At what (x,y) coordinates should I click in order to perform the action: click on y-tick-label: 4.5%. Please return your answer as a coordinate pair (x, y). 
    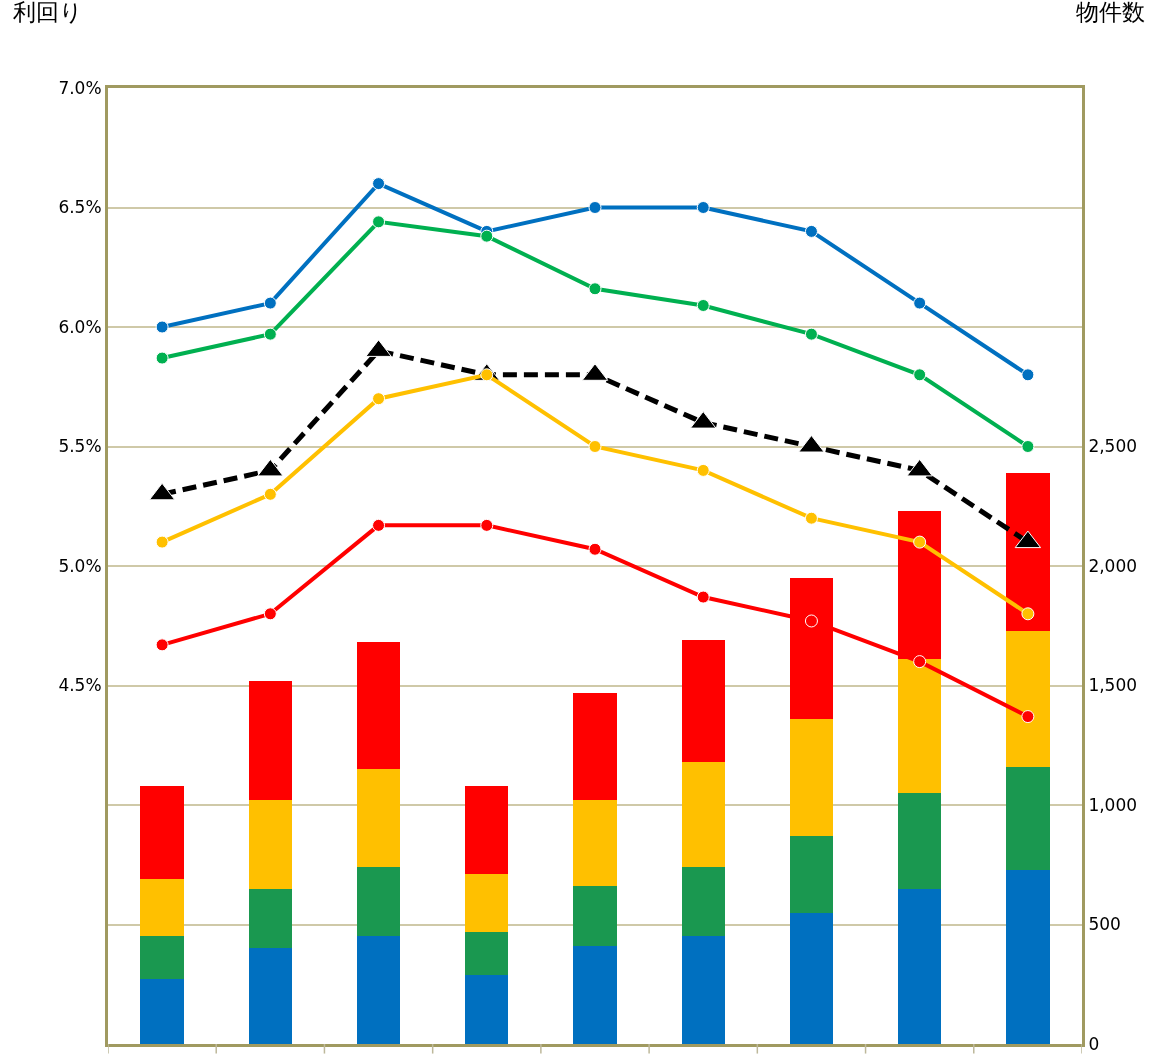
    Looking at the image, I should click on (80, 685).